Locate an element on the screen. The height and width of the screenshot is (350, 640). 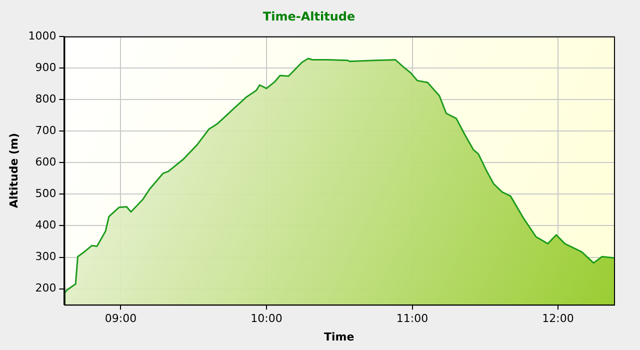
y-tick-label: 400 is located at coordinates (45, 225).